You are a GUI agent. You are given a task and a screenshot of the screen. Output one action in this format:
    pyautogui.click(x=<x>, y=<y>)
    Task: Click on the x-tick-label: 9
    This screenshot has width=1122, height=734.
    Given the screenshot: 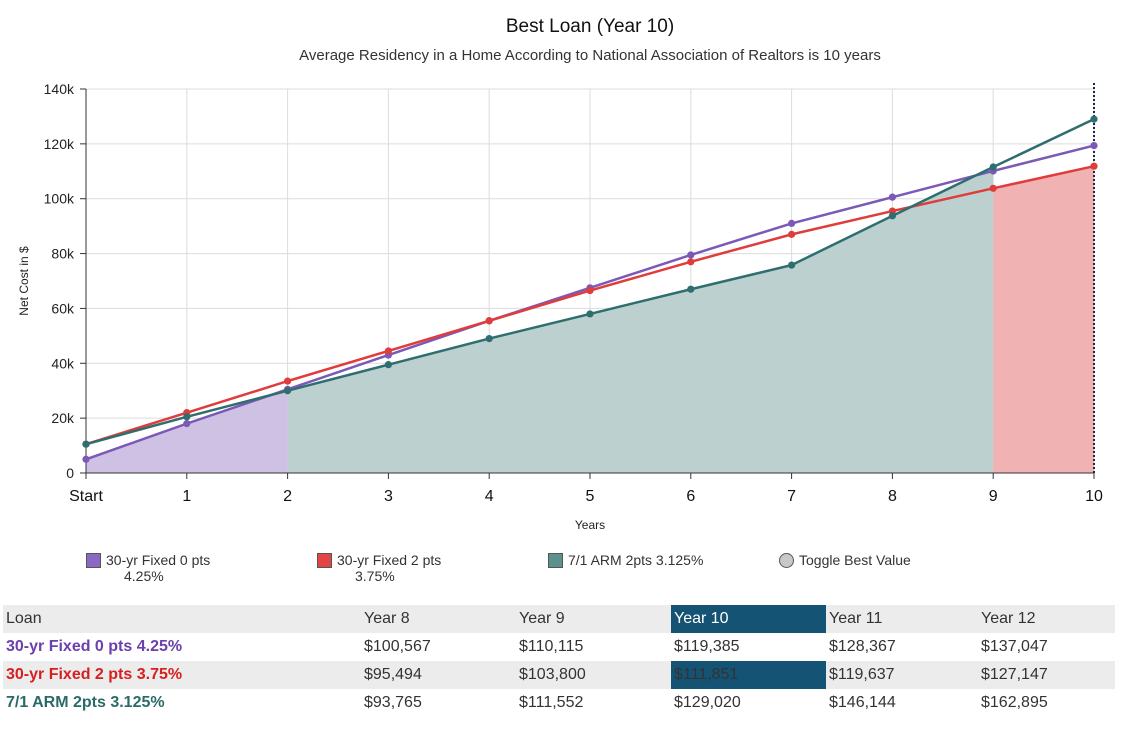 What is the action you would take?
    pyautogui.click(x=993, y=496)
    